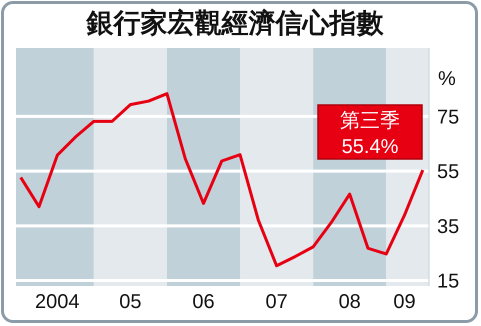 This screenshot has width=481, height=326. Describe the element at coordinates (130, 302) in the screenshot. I see `x-tick-label: 05` at that location.